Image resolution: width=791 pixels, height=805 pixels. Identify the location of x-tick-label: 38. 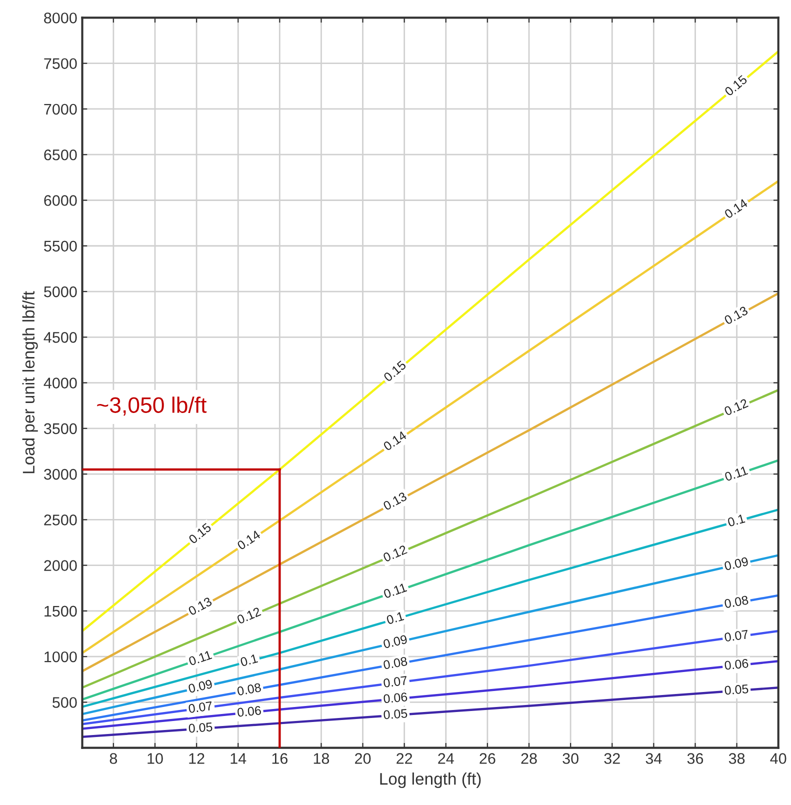
(736, 758).